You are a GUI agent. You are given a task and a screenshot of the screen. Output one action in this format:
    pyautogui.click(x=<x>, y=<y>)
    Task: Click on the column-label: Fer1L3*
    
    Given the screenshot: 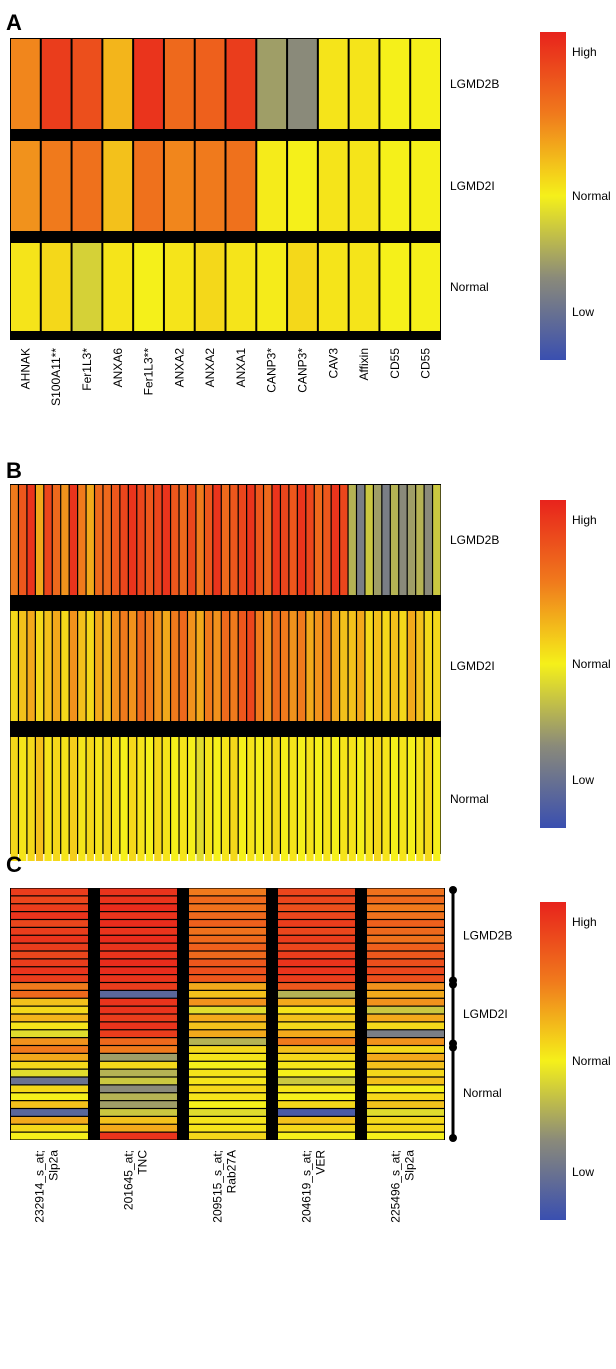 What is the action you would take?
    pyautogui.click(x=87, y=369)
    